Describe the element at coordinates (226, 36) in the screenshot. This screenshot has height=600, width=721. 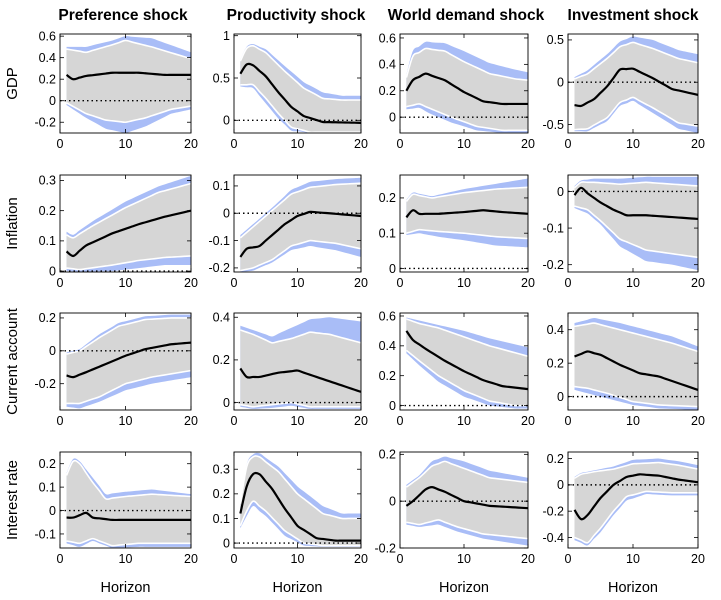
I see `y-tick-label: 1` at that location.